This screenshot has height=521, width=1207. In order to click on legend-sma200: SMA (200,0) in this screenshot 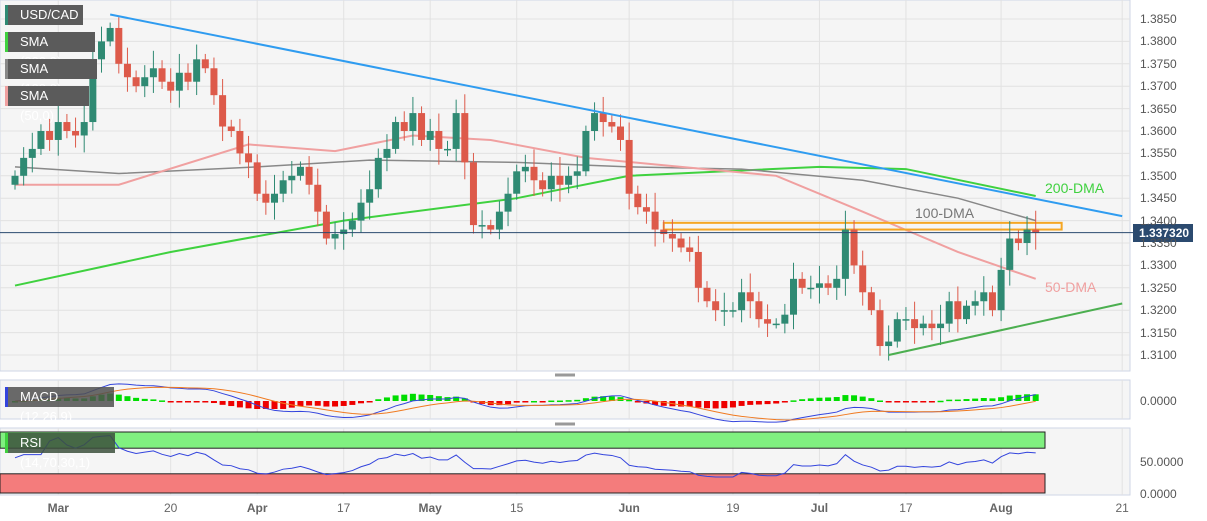, I will do `click(50, 50)`.